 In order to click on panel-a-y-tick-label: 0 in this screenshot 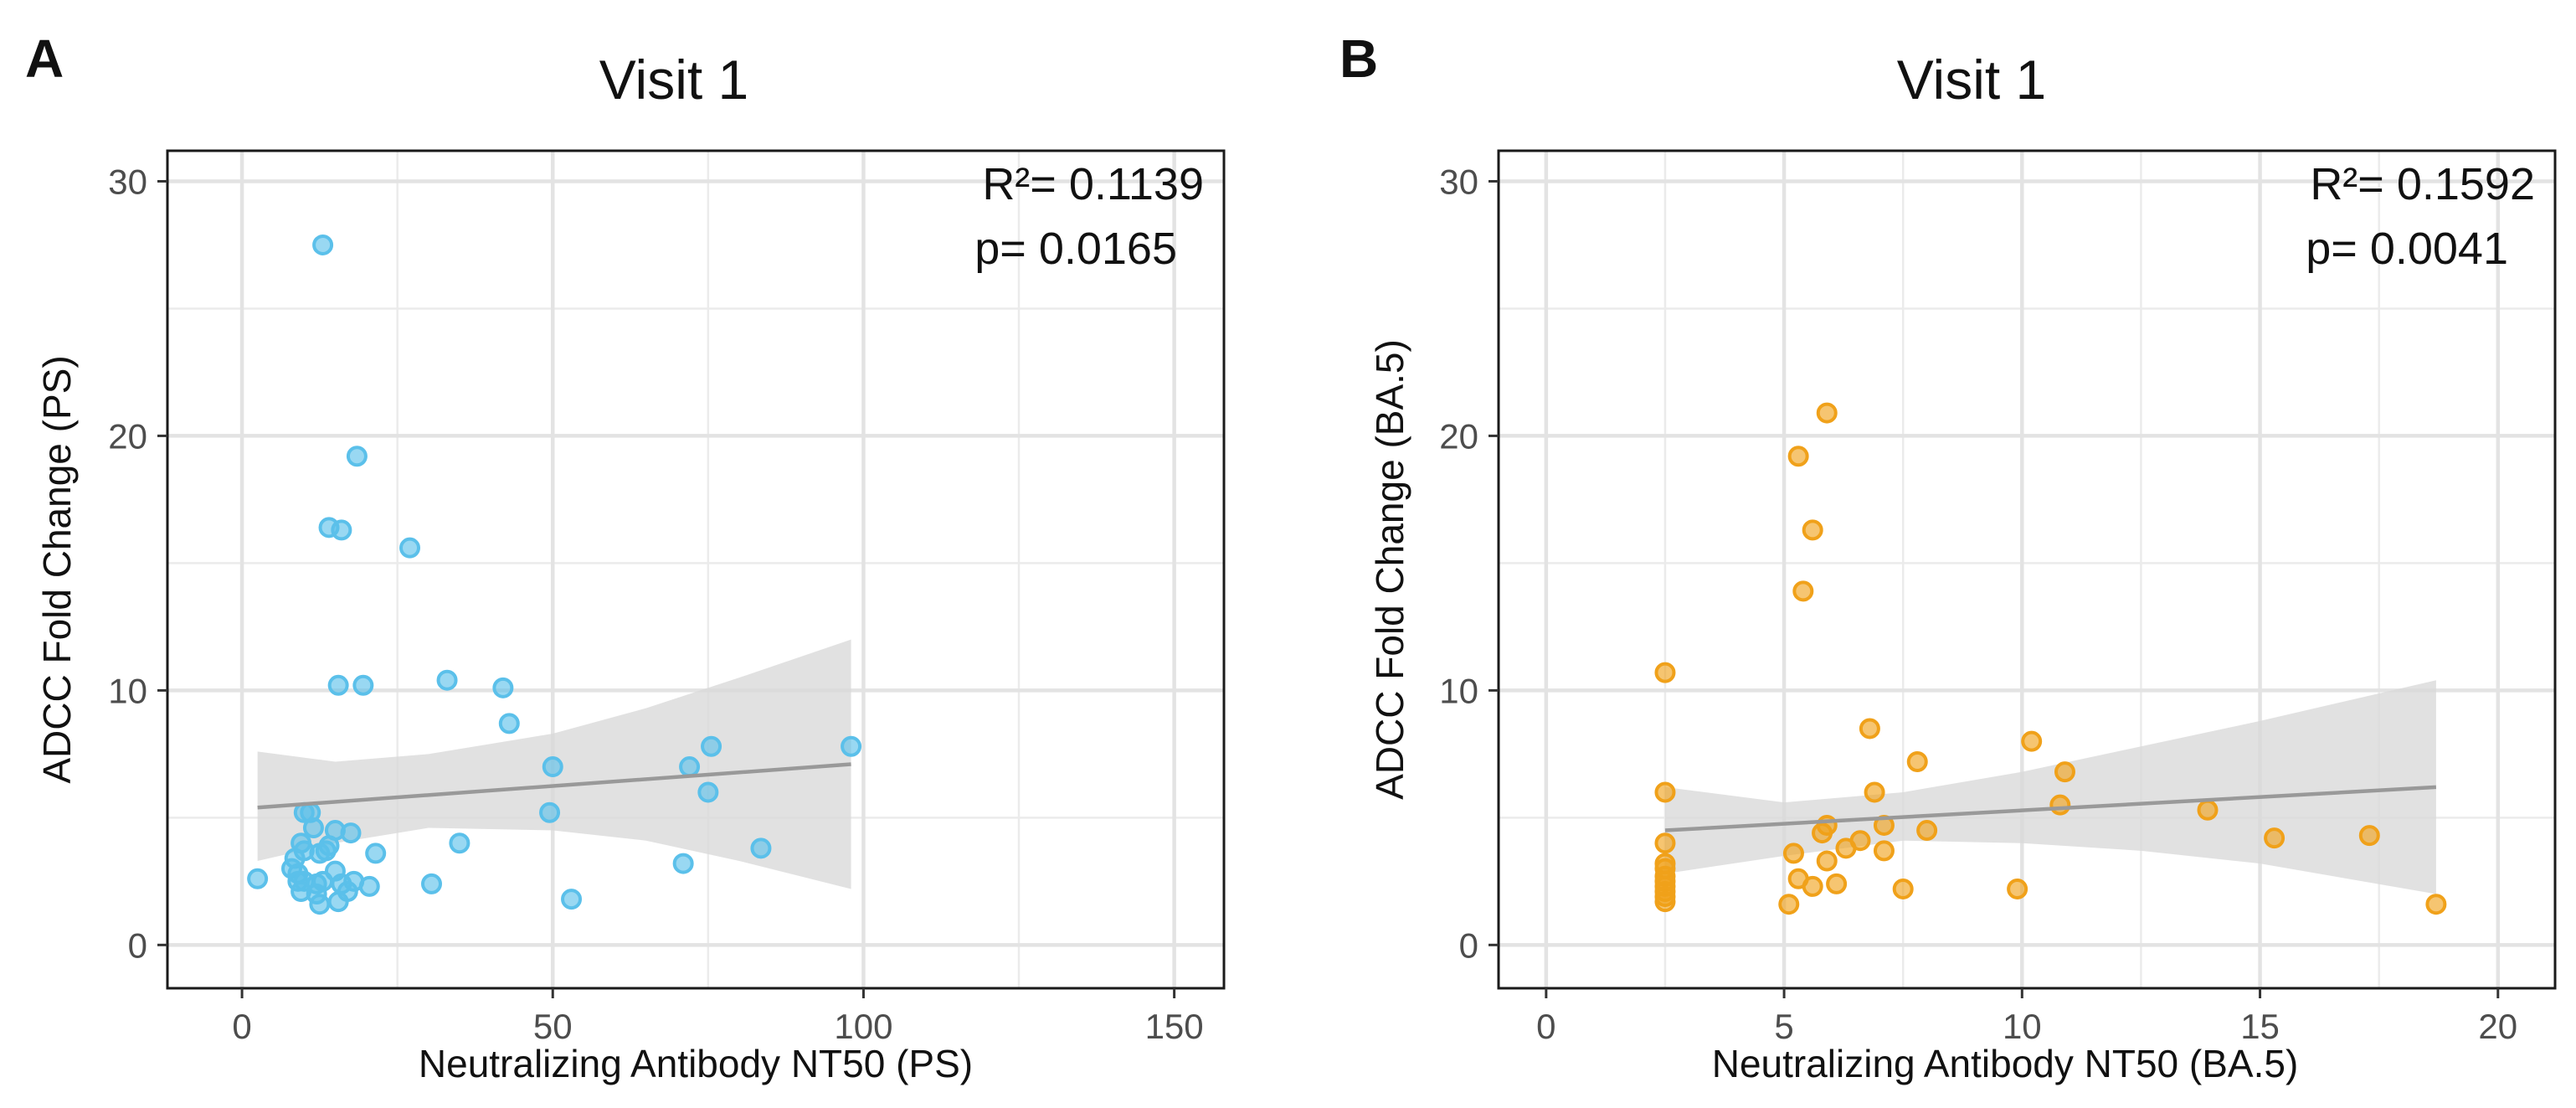, I will do `click(138, 945)`.